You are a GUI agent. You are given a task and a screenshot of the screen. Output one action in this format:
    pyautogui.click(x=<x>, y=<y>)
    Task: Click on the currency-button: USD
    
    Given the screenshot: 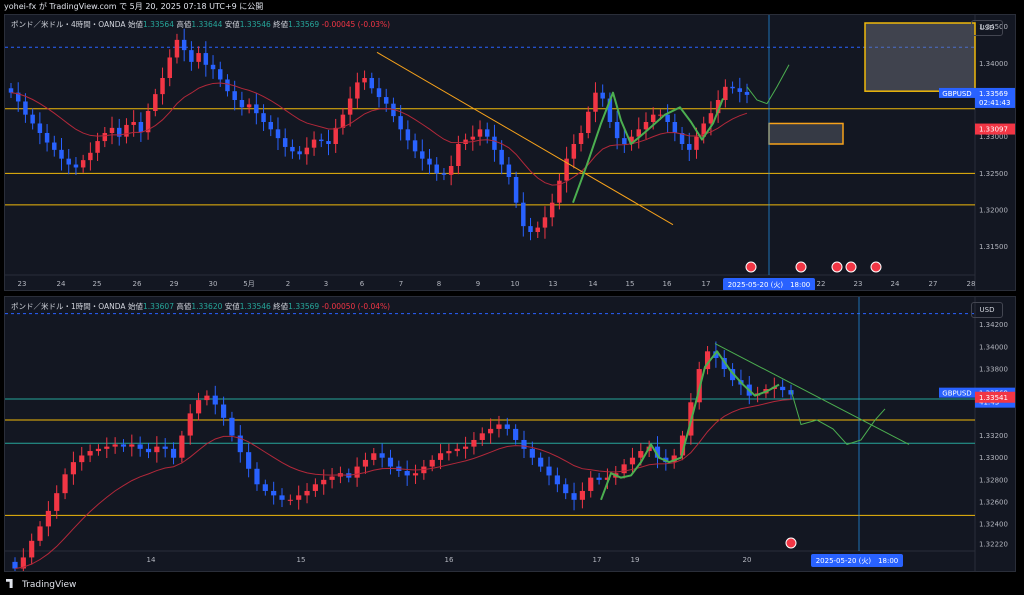 What is the action you would take?
    pyautogui.click(x=987, y=28)
    